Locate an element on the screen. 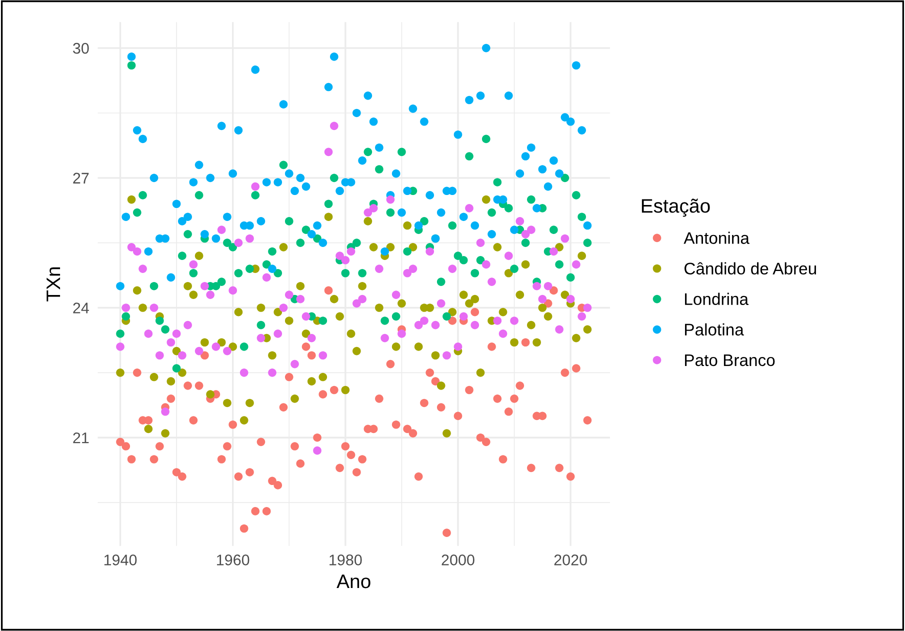 The width and height of the screenshot is (905, 631). x-tick-label: 2000 is located at coordinates (458, 560).